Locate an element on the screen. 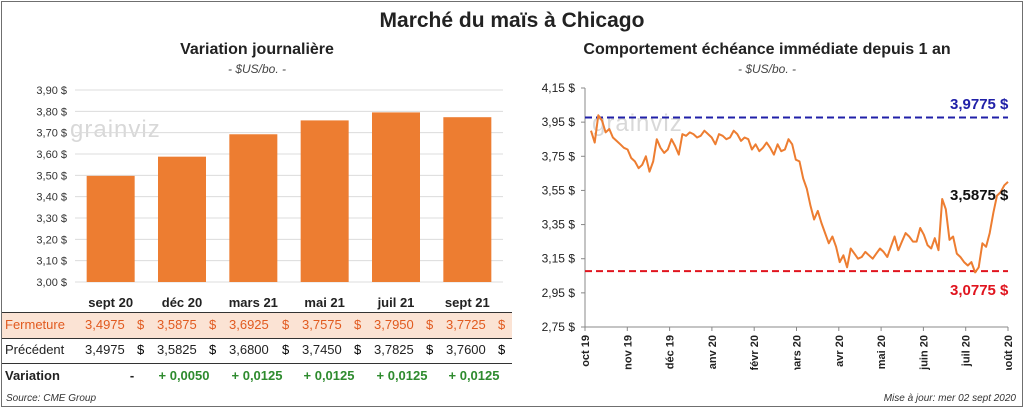 The width and height of the screenshot is (1024, 408). y-tick-label: 3,20 $ is located at coordinates (51, 240).